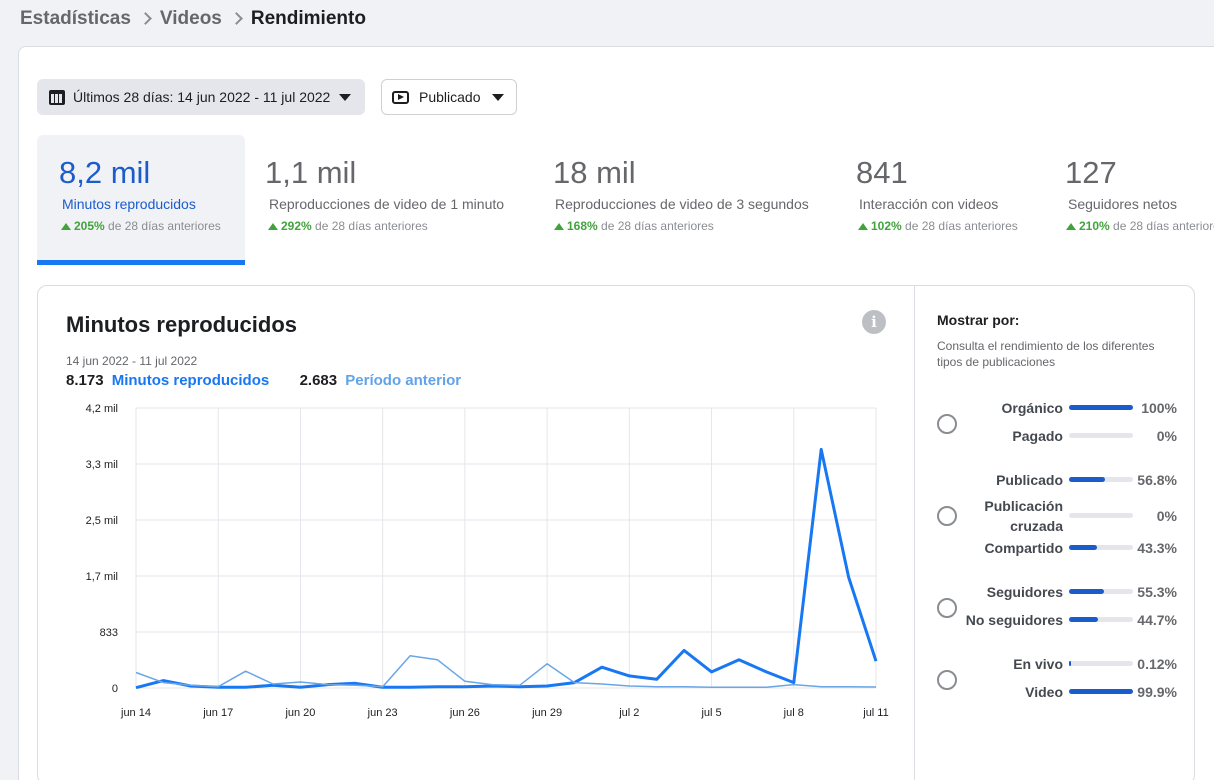 Image resolution: width=1214 pixels, height=780 pixels. What do you see at coordinates (1065, 408) in the screenshot?
I see `breakdown-row: Orgánico 100%` at bounding box center [1065, 408].